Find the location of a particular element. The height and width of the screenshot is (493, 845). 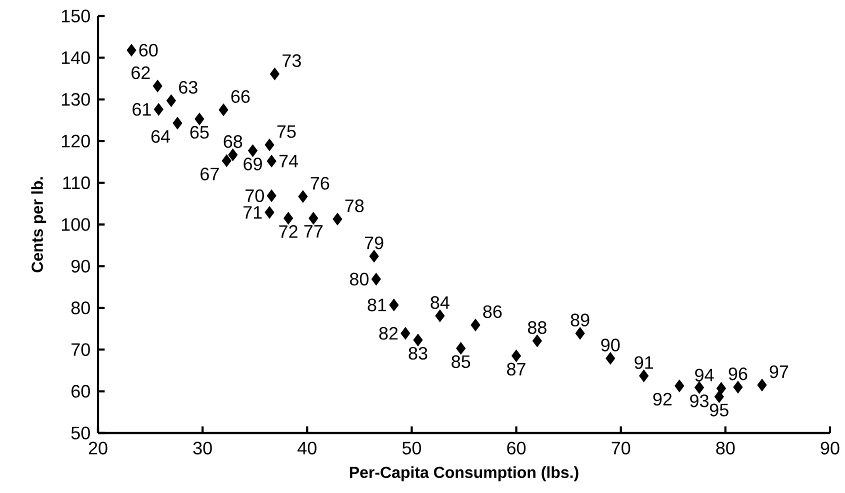

annotation: 94 is located at coordinates (704, 375).